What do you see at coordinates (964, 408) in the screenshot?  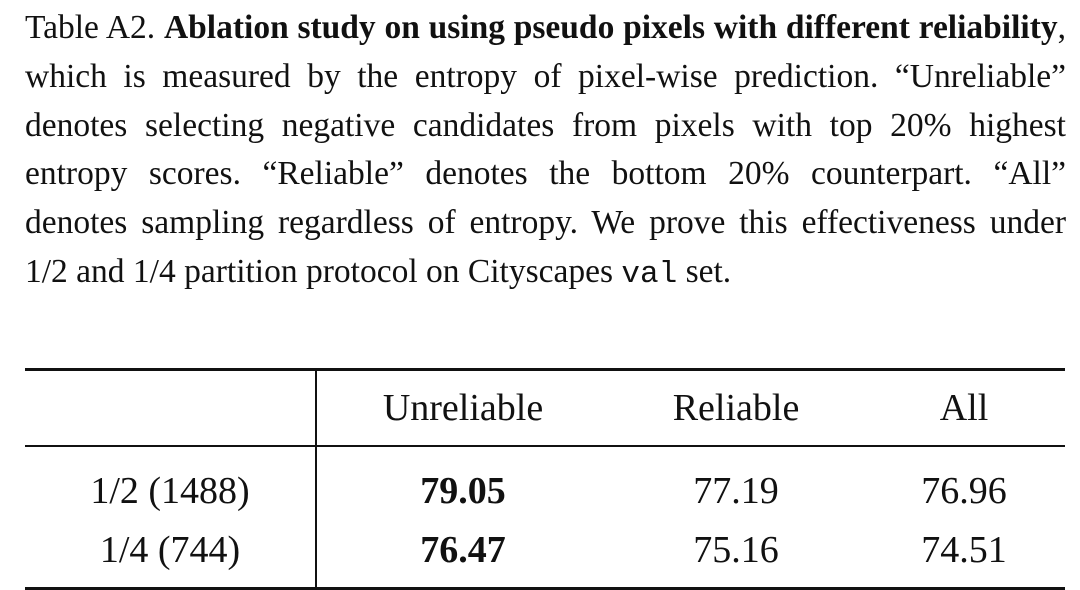 I see `header-cell: All` at bounding box center [964, 408].